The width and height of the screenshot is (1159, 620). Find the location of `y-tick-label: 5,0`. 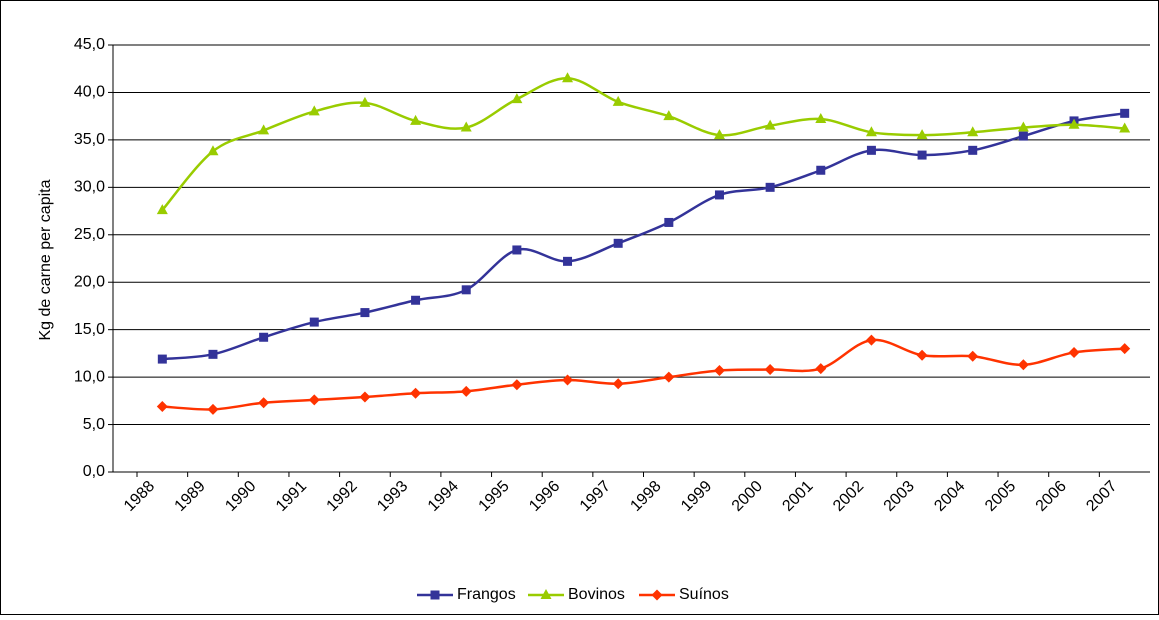

y-tick-label: 5,0 is located at coordinates (94, 424).